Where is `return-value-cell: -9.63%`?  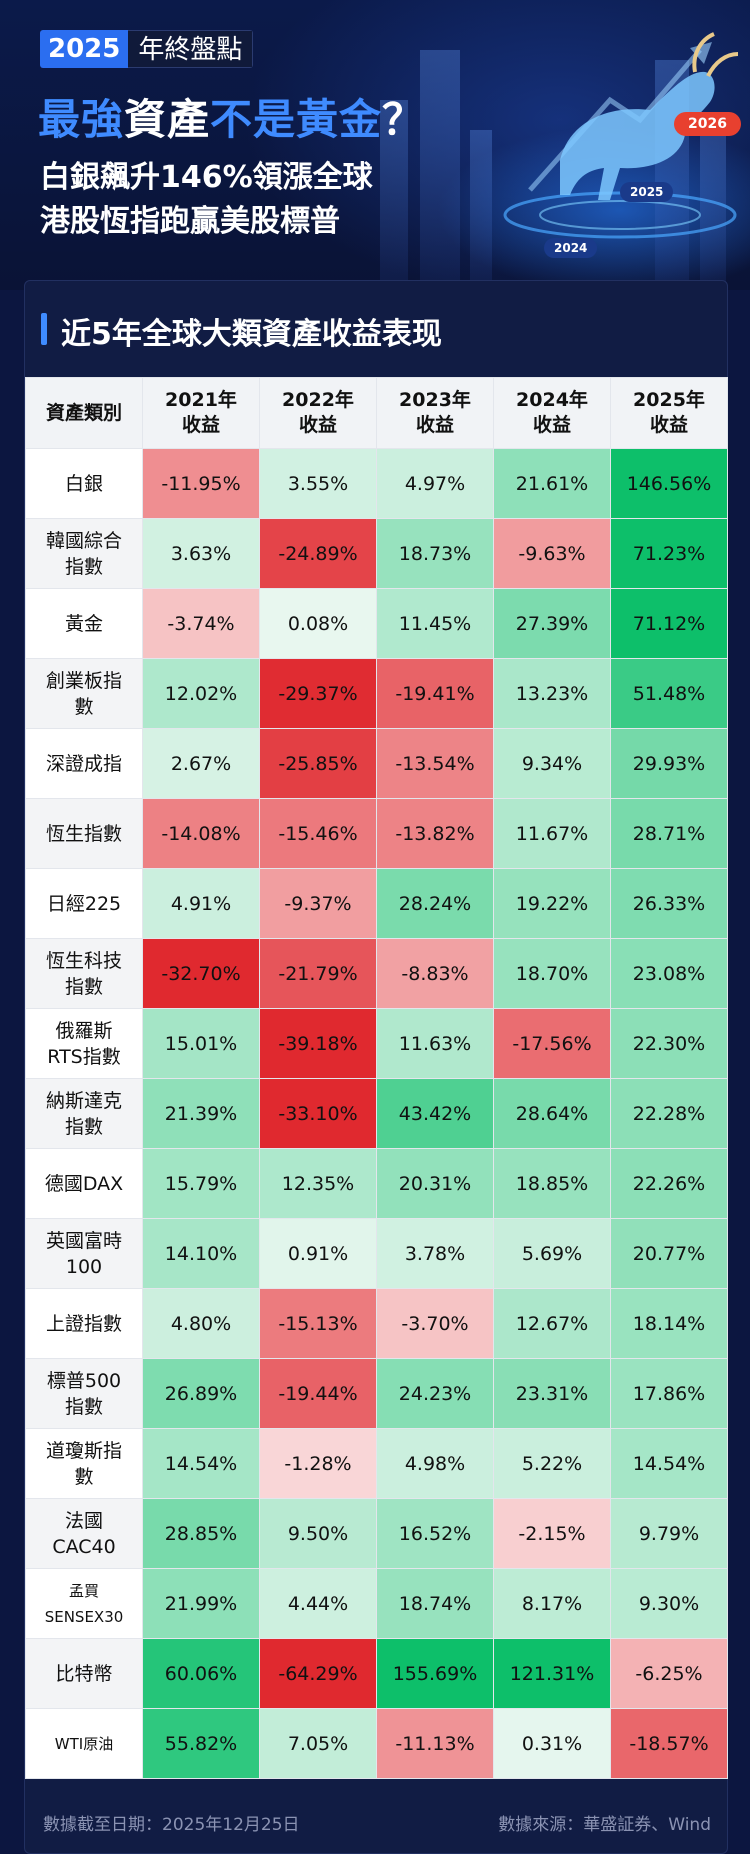
return-value-cell: -9.63% is located at coordinates (552, 553).